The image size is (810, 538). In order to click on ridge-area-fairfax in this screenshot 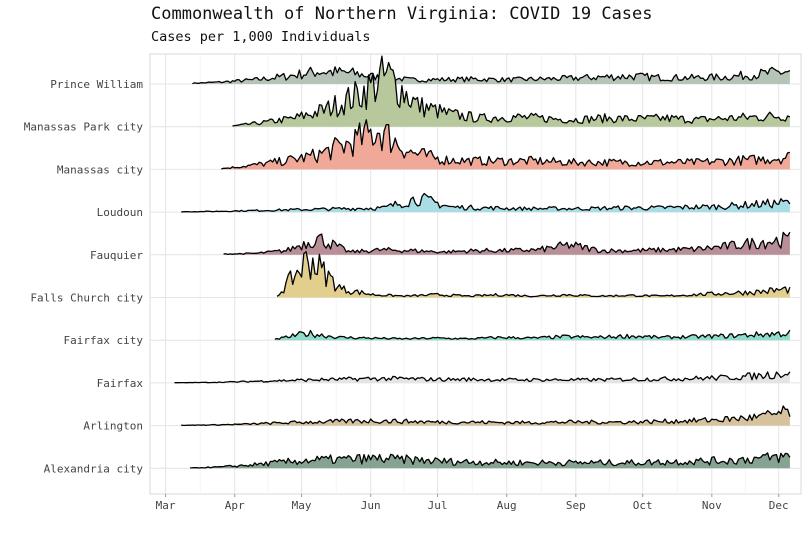, I will do `click(482, 377)`.